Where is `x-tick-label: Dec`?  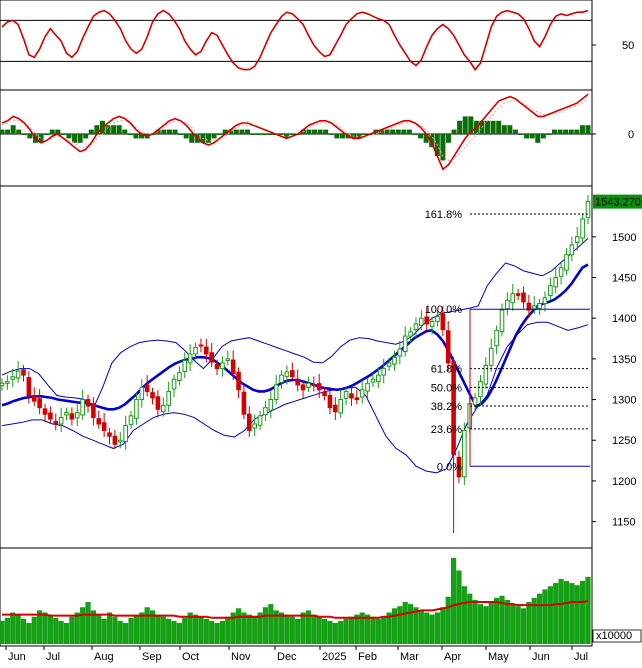
x-tick-label: Dec is located at coordinates (287, 657).